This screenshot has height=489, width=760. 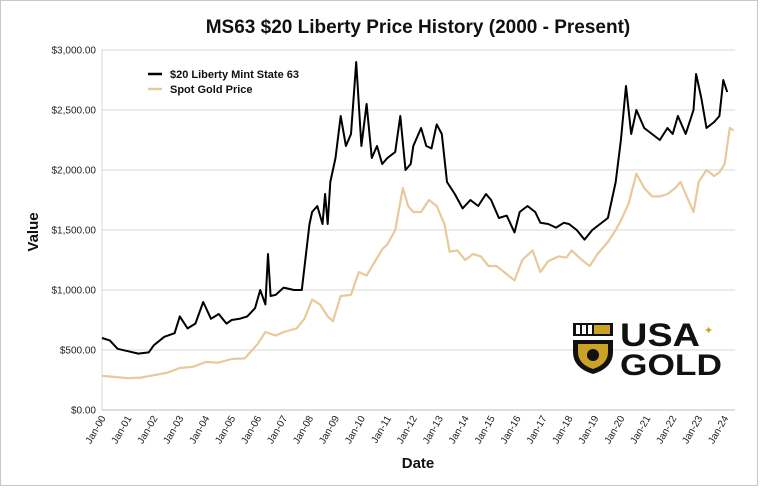 I want to click on x-tick-label: Jan-15, so click(x=485, y=430).